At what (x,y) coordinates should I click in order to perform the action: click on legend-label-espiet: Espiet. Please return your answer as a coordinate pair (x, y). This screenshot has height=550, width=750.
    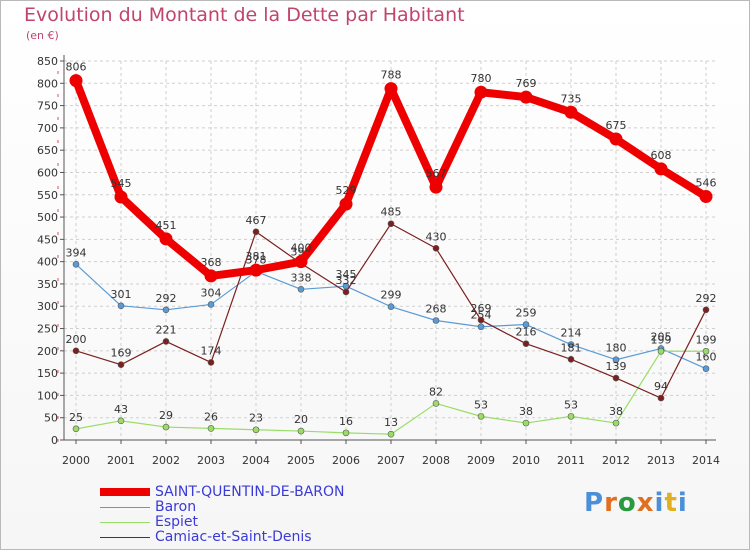
    Looking at the image, I should click on (177, 522).